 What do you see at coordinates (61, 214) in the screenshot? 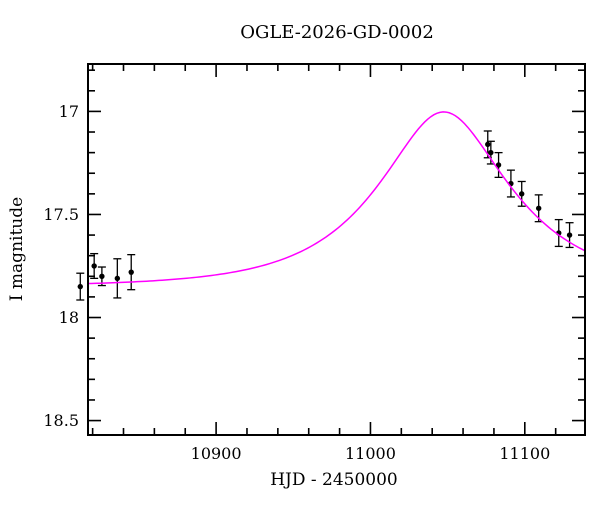
I see `y-tick-label: 17.5` at bounding box center [61, 214].